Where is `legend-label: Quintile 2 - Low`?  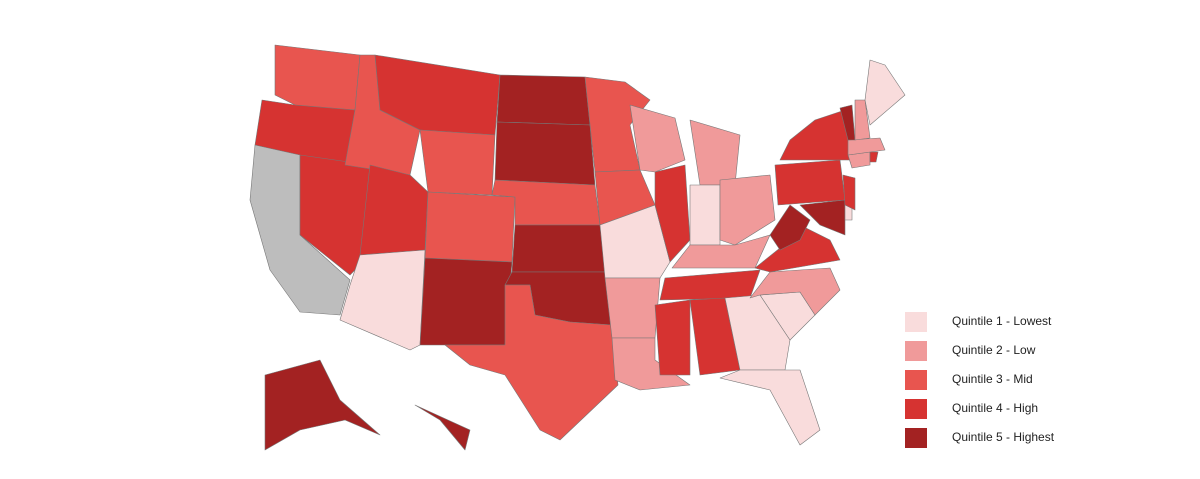 legend-label: Quintile 2 - Low is located at coordinates (994, 350).